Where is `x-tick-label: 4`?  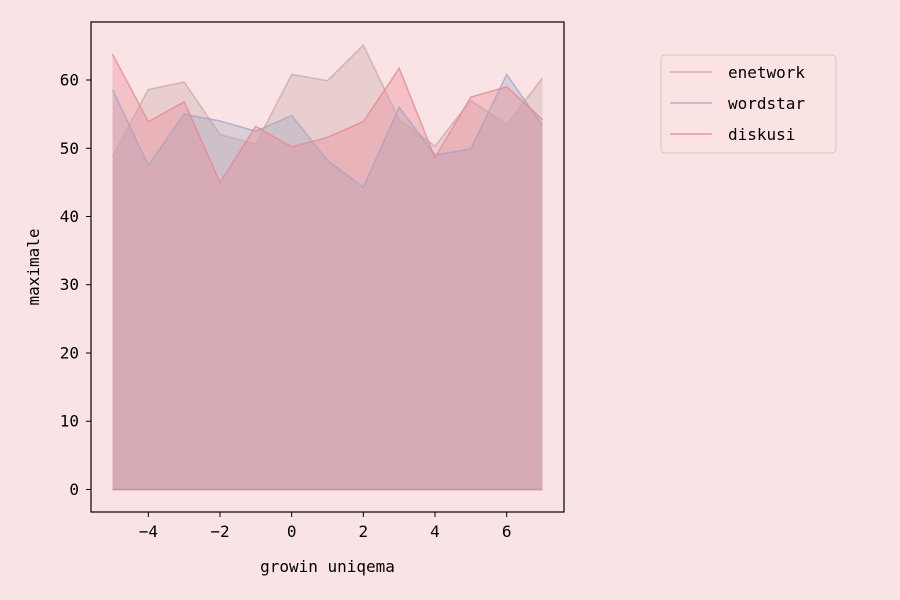 x-tick-label: 4 is located at coordinates (435, 531).